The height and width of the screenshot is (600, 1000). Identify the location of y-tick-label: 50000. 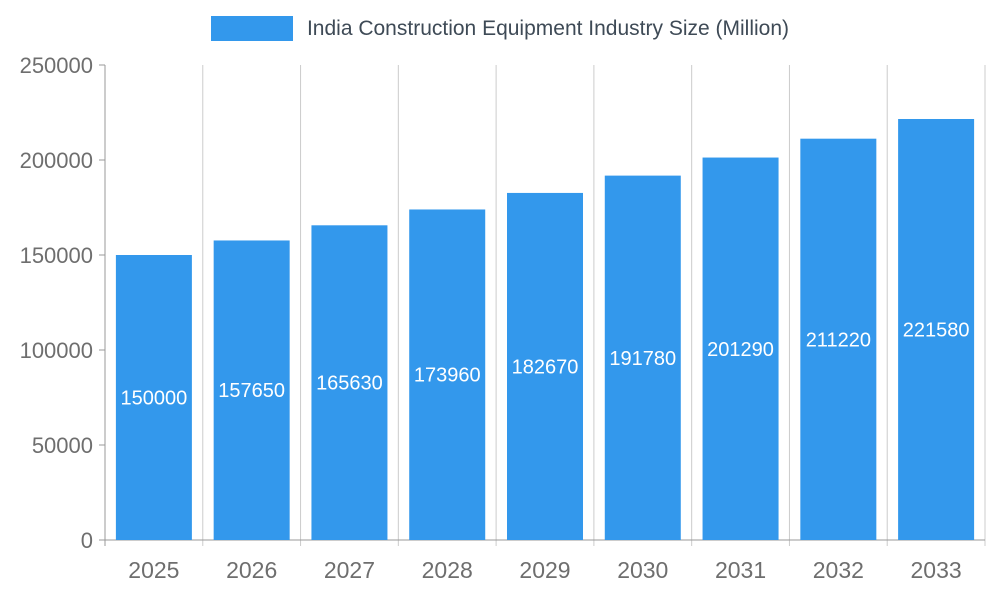
(62, 445).